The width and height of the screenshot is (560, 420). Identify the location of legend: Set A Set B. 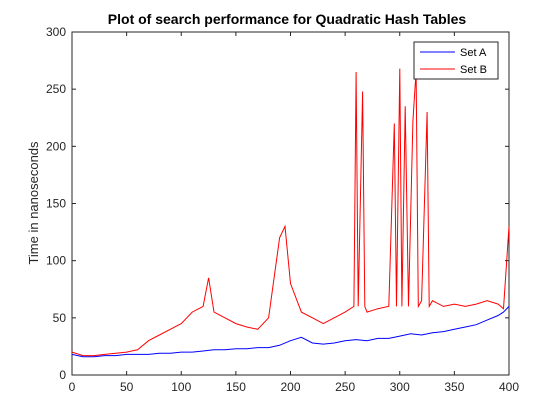
(456, 60).